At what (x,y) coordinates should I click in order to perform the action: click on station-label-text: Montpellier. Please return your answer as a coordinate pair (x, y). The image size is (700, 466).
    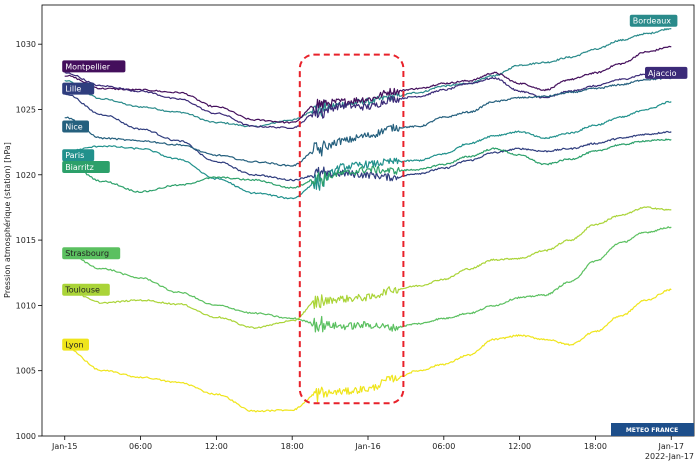
    Looking at the image, I should click on (88, 66).